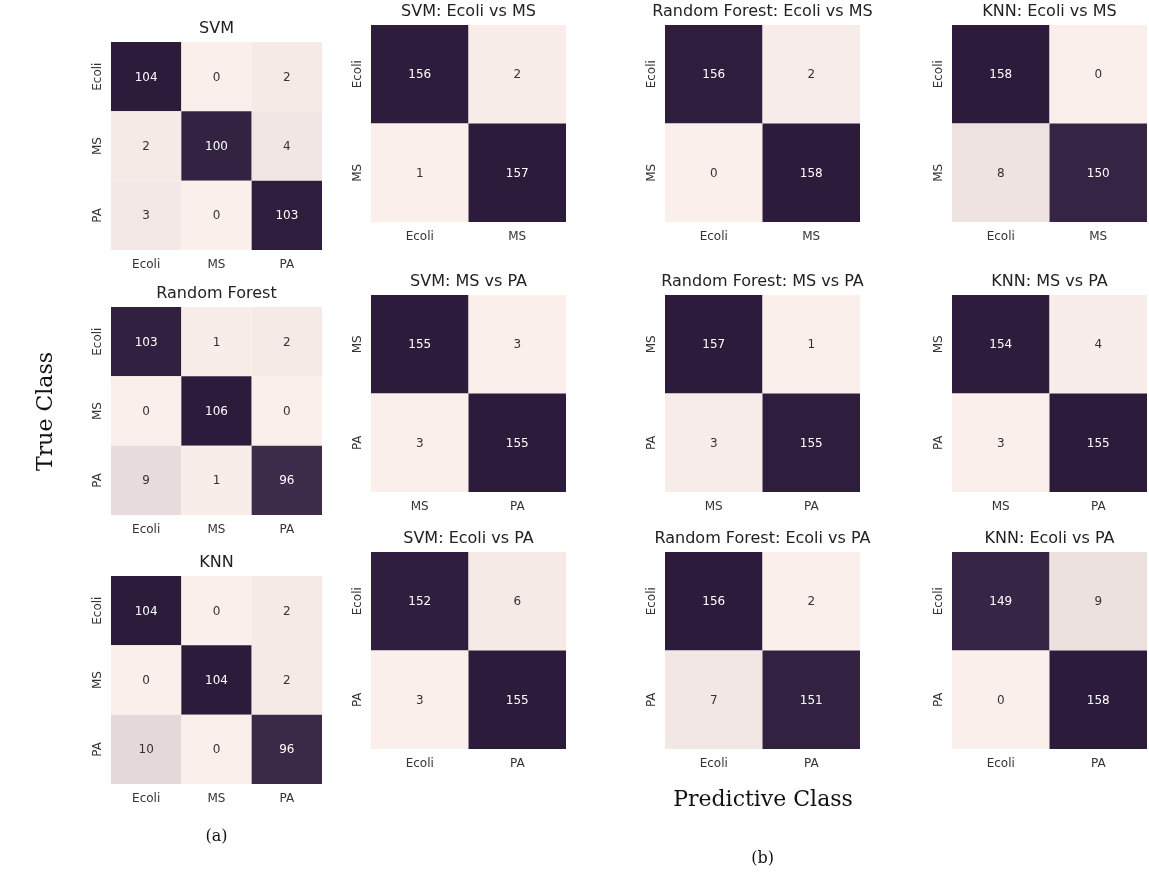 This screenshot has width=1149, height=877. What do you see at coordinates (216, 835) in the screenshot?
I see `text: (a)` at bounding box center [216, 835].